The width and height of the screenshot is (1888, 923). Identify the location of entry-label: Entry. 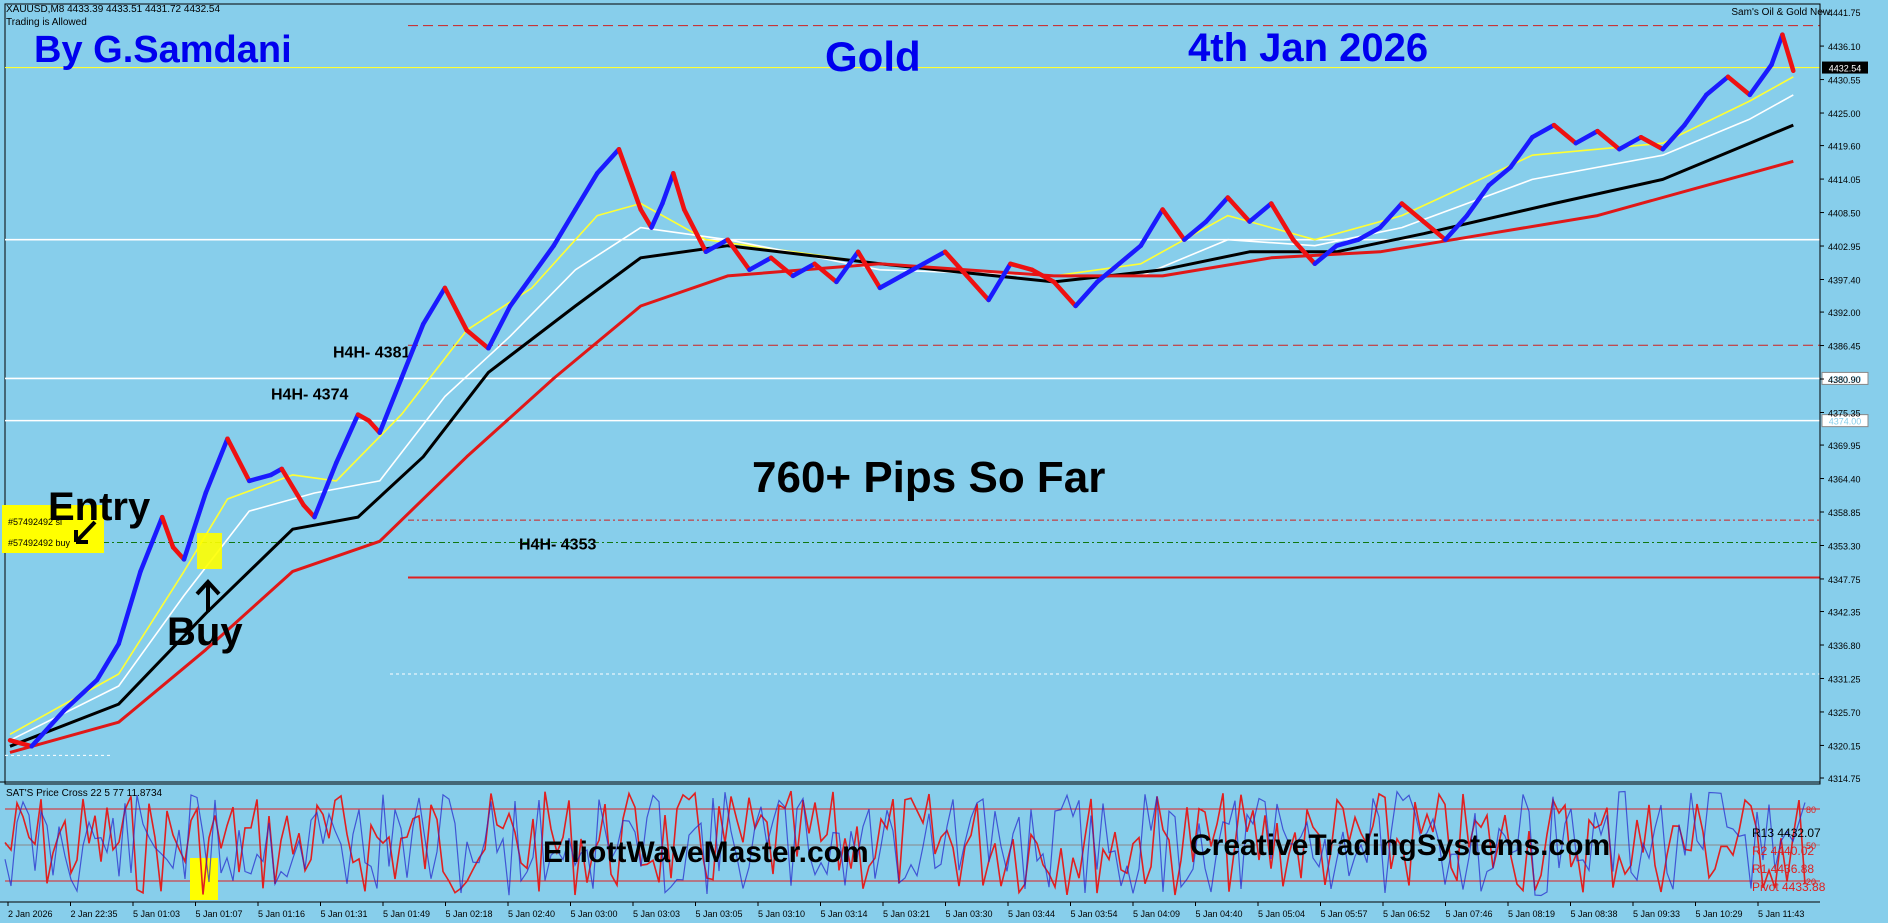
(99, 507).